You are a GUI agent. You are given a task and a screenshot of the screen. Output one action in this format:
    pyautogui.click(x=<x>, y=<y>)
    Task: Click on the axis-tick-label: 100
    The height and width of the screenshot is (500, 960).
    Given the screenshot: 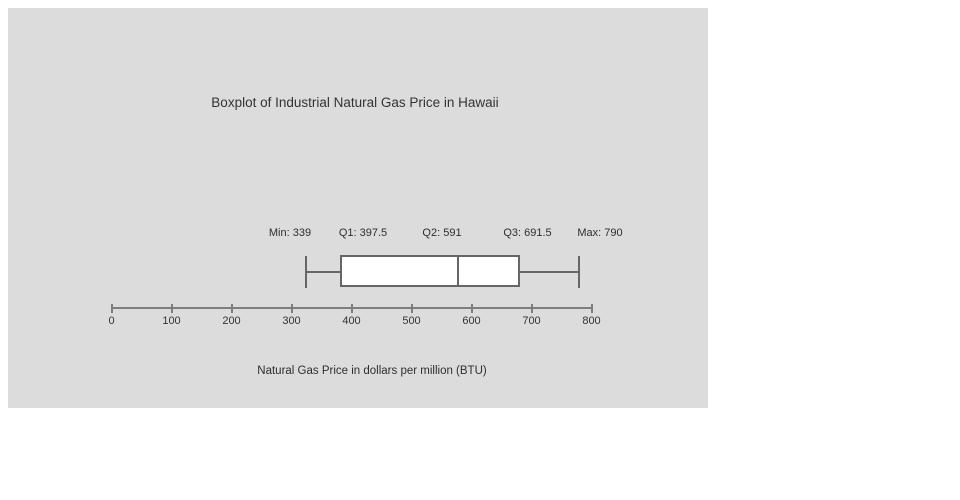 What is the action you would take?
    pyautogui.click(x=171, y=321)
    